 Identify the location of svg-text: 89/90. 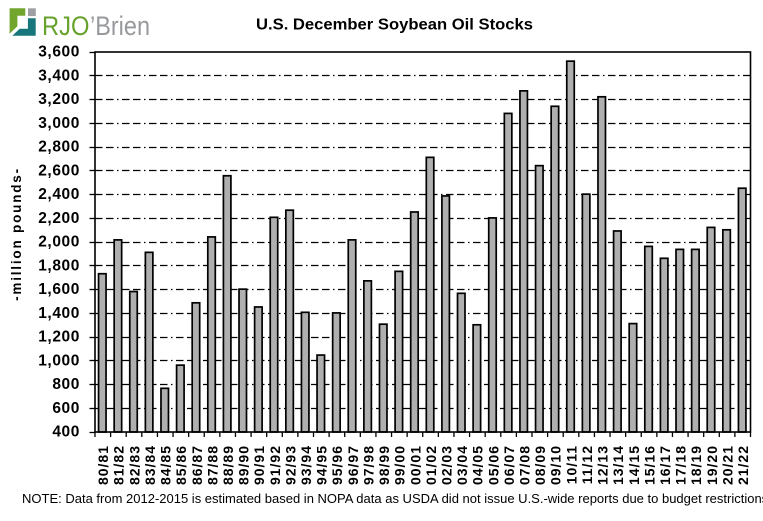
(244, 465).